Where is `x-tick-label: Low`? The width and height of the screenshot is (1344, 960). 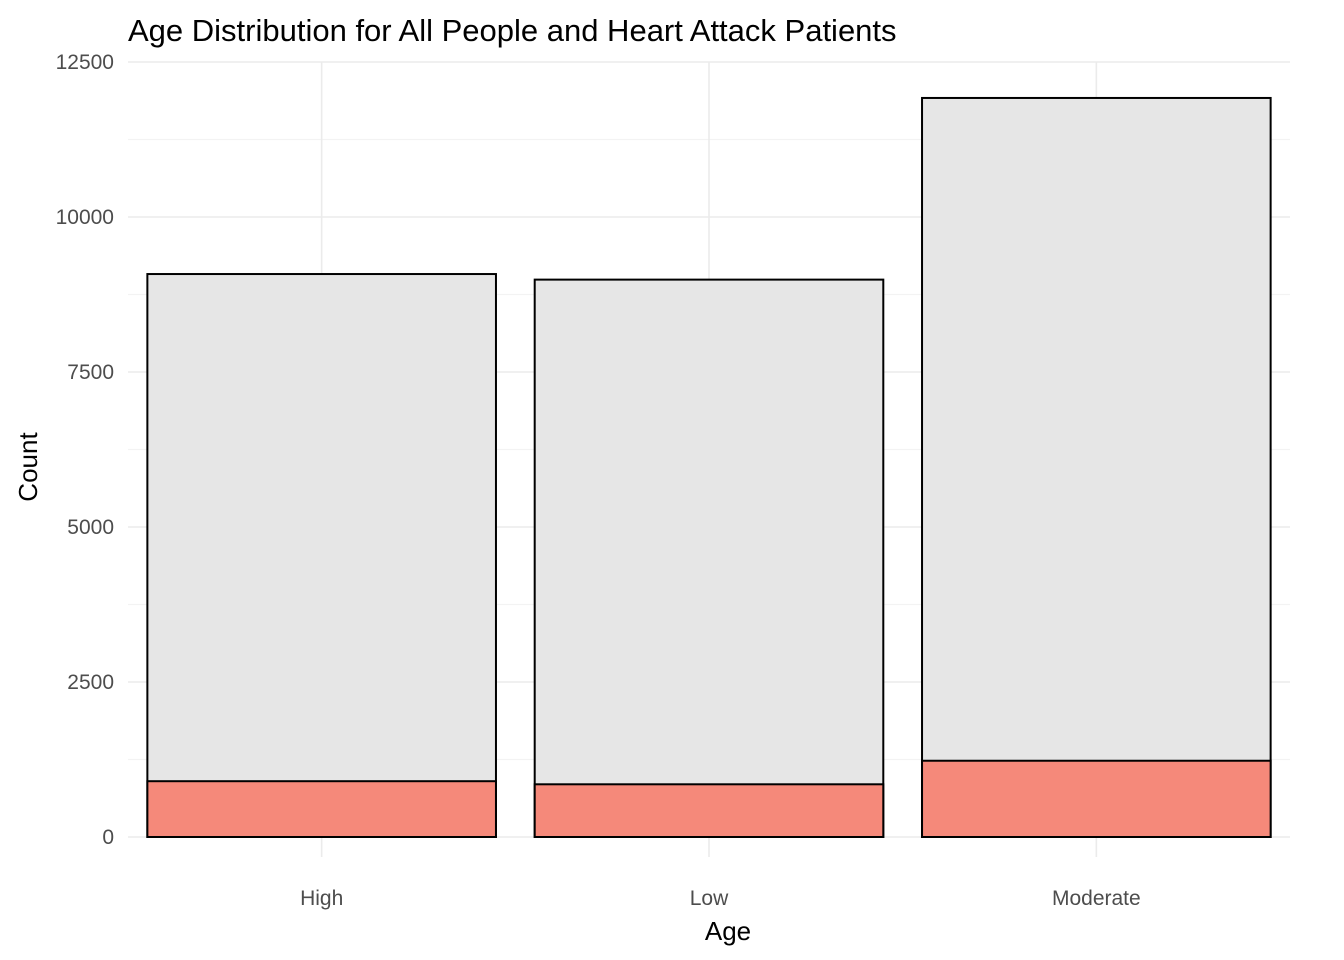 x-tick-label: Low is located at coordinates (709, 898).